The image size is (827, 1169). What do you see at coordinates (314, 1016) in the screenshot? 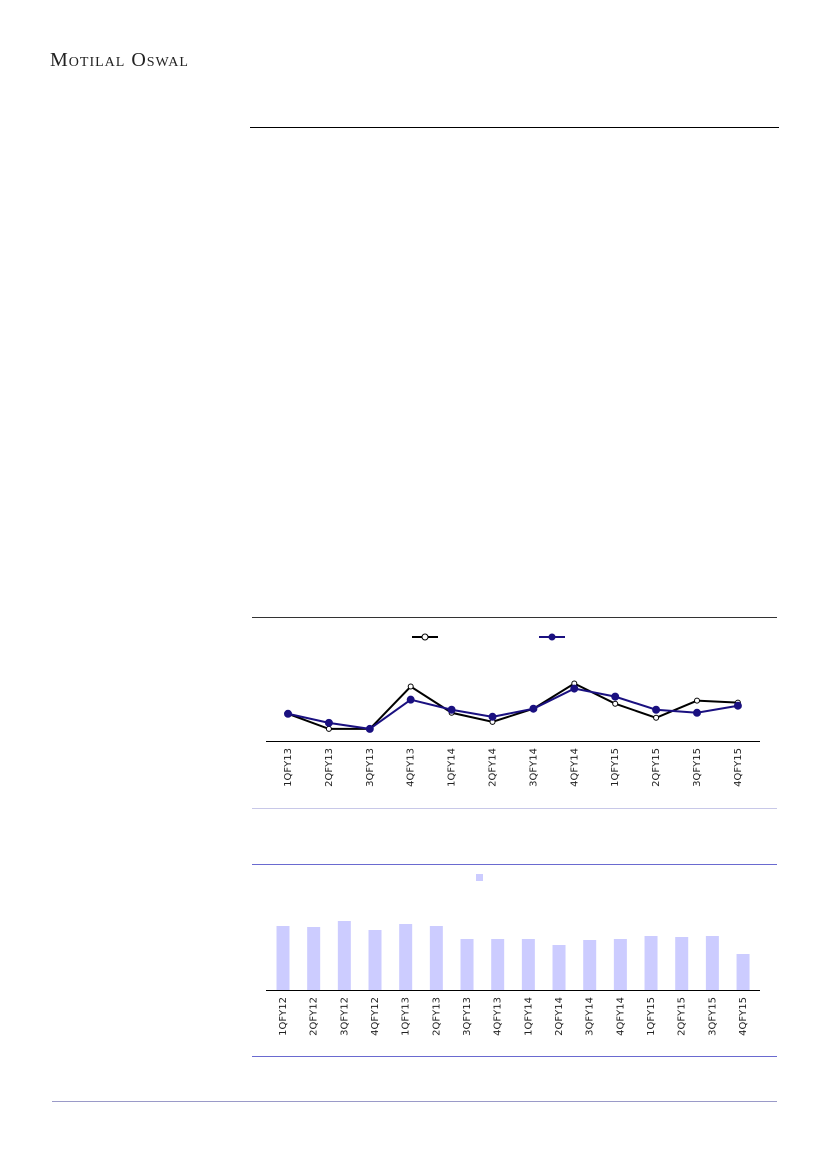
I see `x-tick-label: 2QFY12` at bounding box center [314, 1016].